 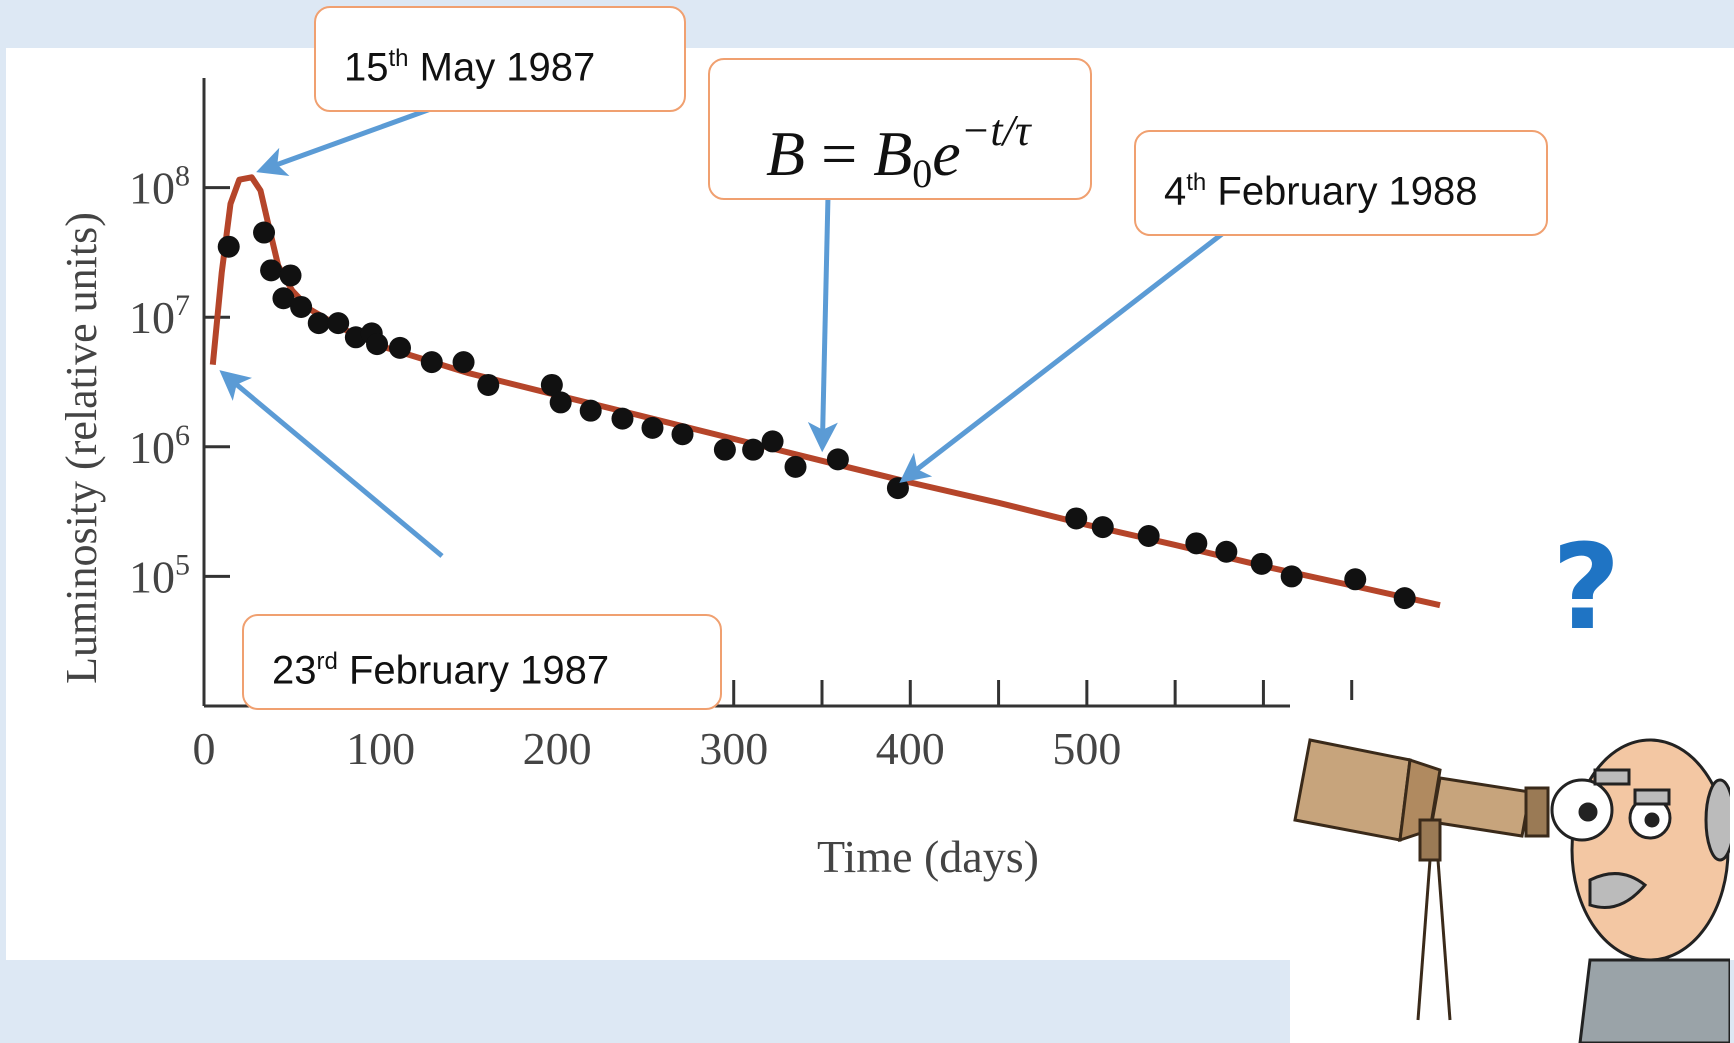 I want to click on equation-callout: B = B0e−t/τ, so click(x=900, y=129).